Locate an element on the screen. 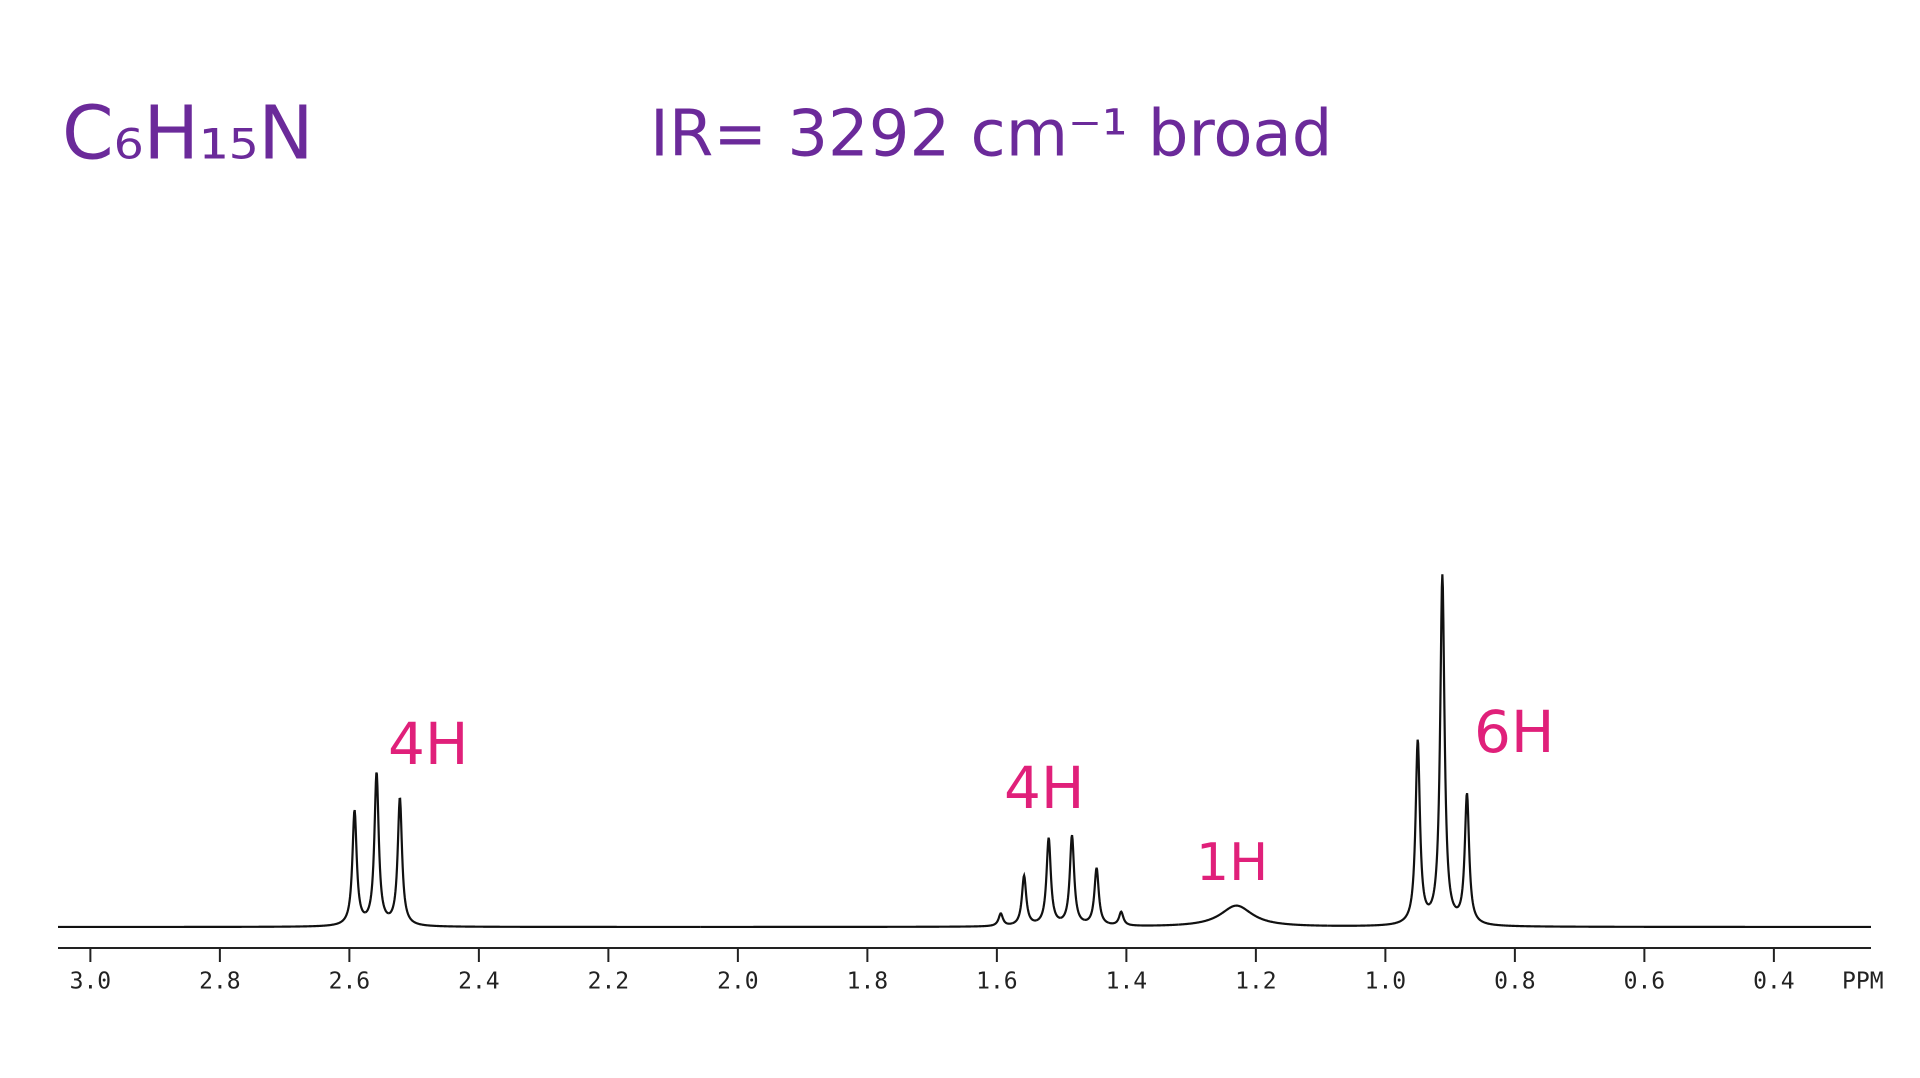 The width and height of the screenshot is (1920, 1078). x-tick-label: 1.4 is located at coordinates (1127, 982).